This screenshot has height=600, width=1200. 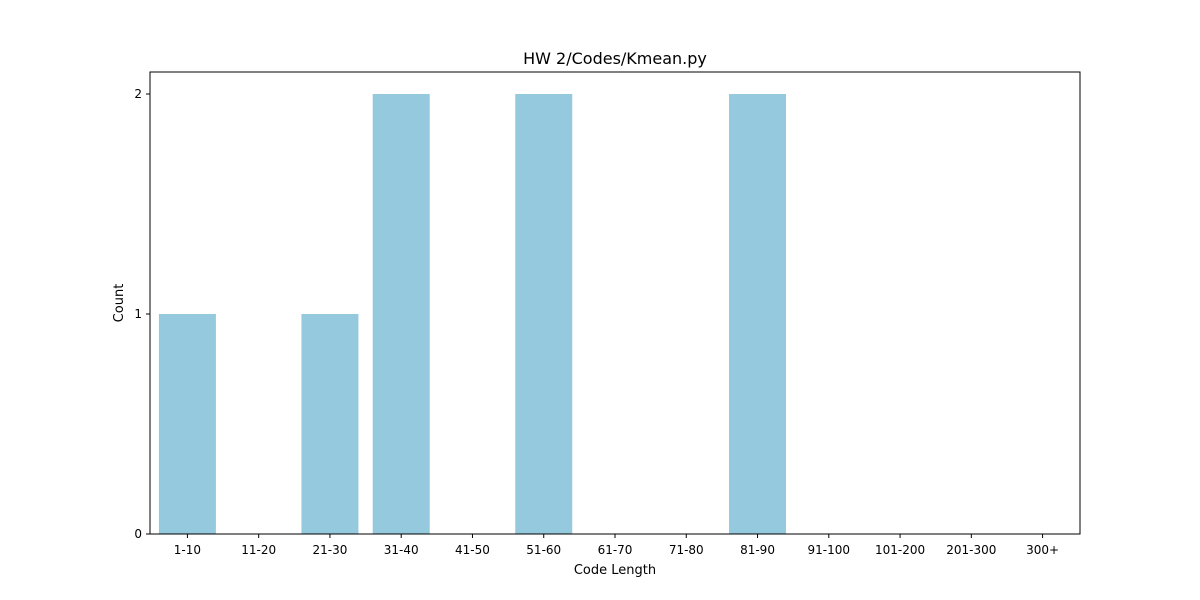 What do you see at coordinates (615, 550) in the screenshot?
I see `x-tick-label: 61-70` at bounding box center [615, 550].